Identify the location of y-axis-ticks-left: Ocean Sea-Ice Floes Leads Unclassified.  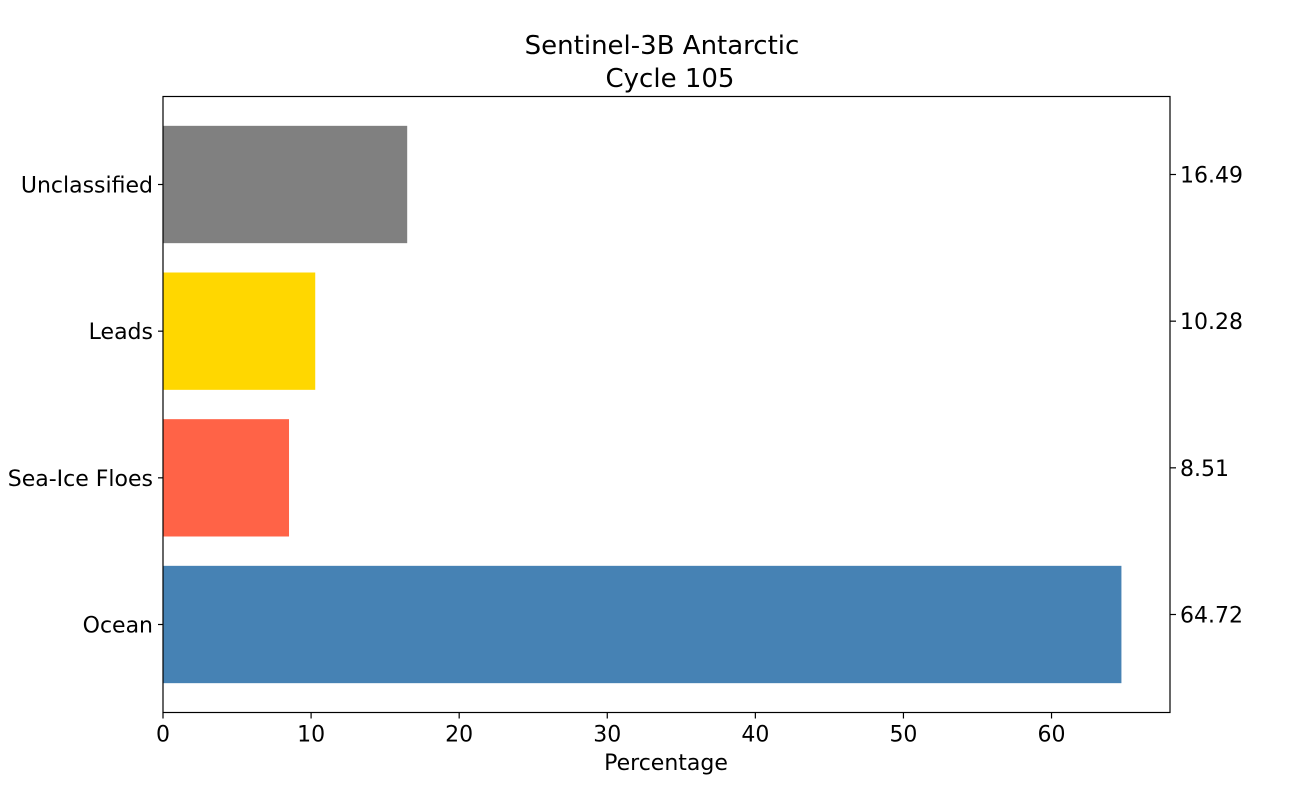
(85, 406).